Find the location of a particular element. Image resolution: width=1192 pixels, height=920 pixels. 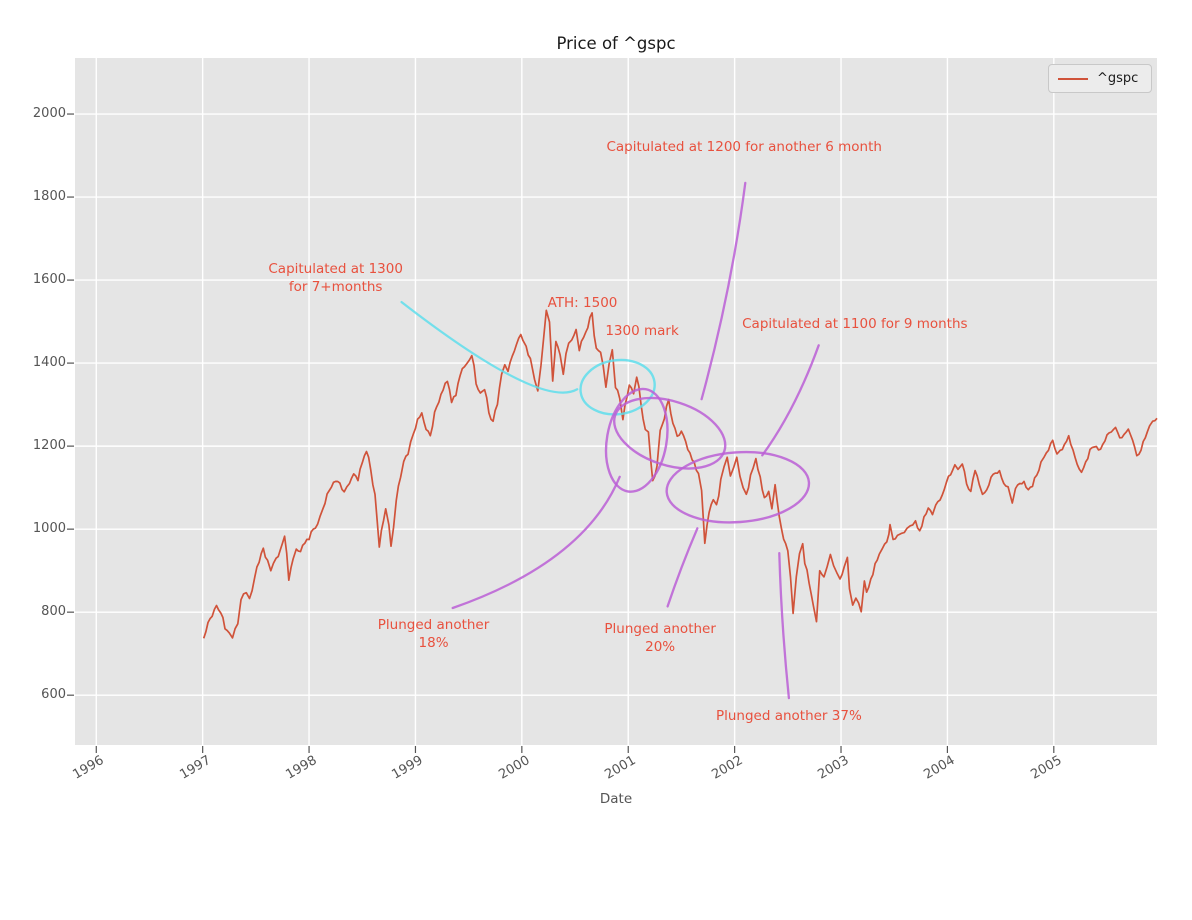

annotation-line: Capitulated at 1100 for 9 months is located at coordinates (855, 324).